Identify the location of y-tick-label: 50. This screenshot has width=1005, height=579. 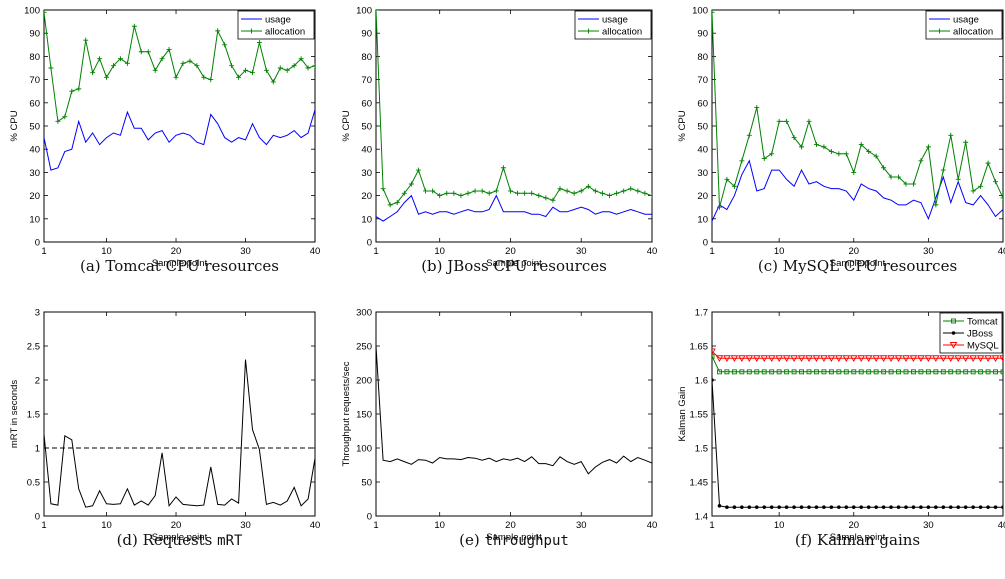
(366, 127).